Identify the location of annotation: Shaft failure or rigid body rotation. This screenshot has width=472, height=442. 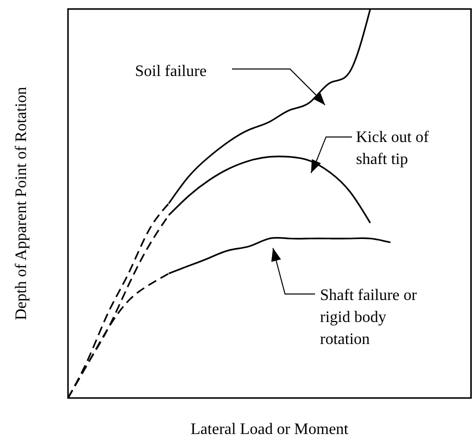
(369, 317).